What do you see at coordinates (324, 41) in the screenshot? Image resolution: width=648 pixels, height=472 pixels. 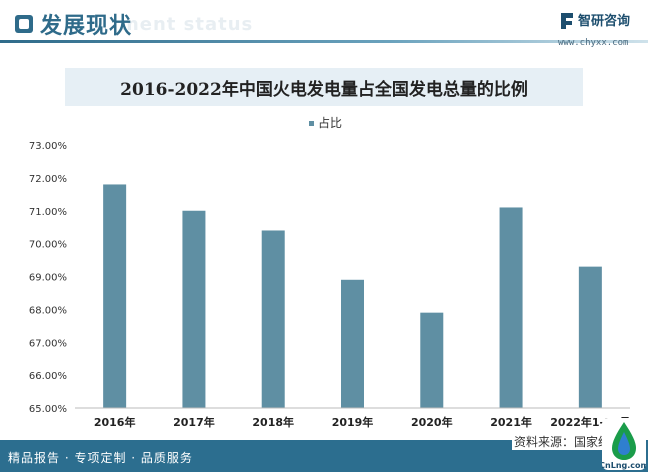 I see `header-divider` at bounding box center [324, 41].